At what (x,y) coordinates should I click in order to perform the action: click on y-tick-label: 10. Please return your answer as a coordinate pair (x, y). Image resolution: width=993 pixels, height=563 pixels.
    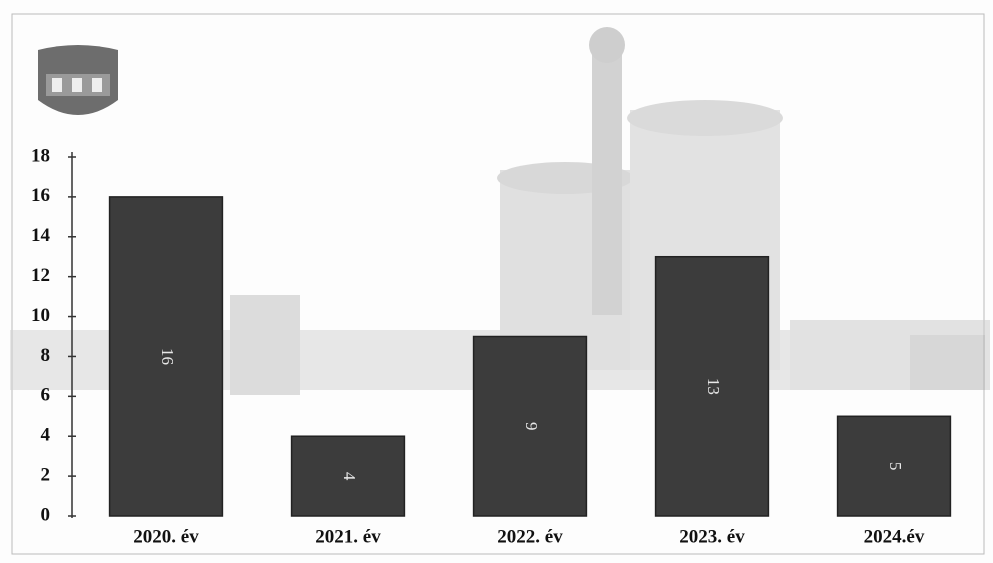
    Looking at the image, I should click on (40, 315).